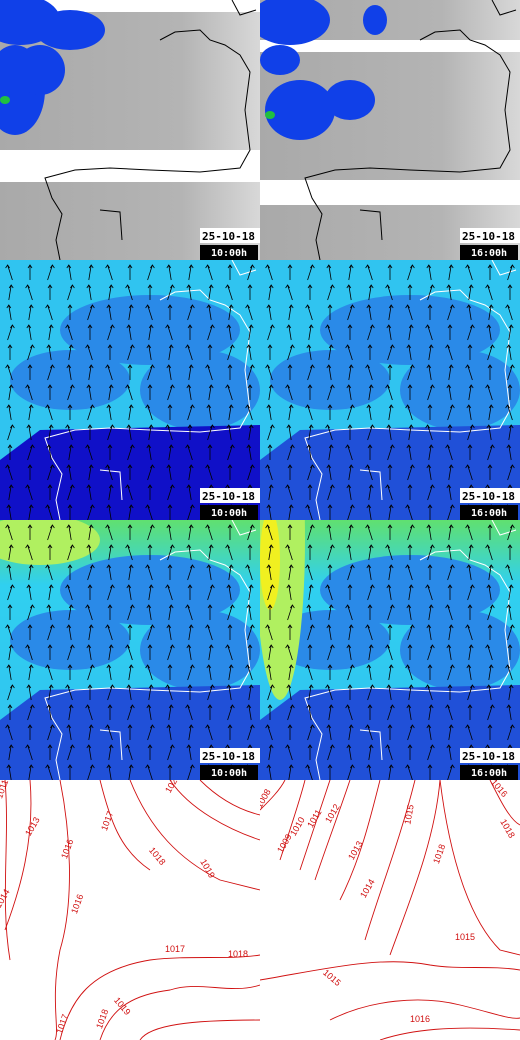  Describe the element at coordinates (489, 512) in the screenshot. I see `time-box` at that location.